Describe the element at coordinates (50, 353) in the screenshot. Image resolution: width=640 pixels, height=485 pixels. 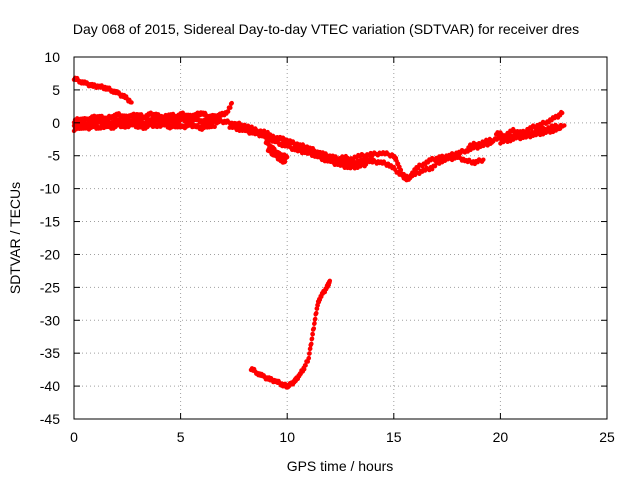
I see `y-tick-label: -35` at that location.